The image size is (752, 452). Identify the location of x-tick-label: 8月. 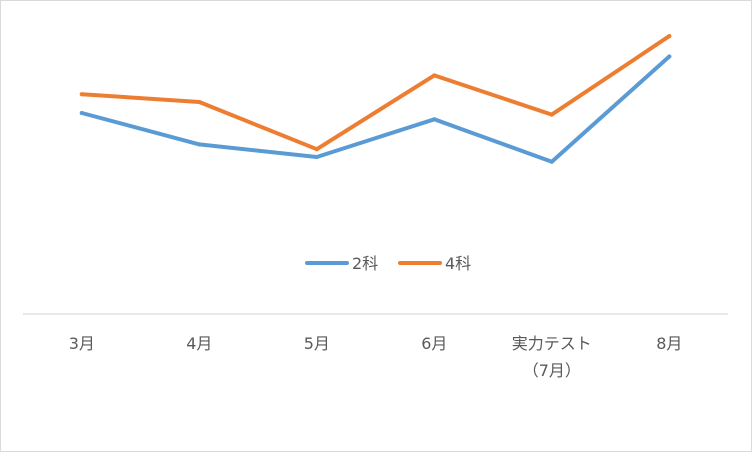
(669, 343).